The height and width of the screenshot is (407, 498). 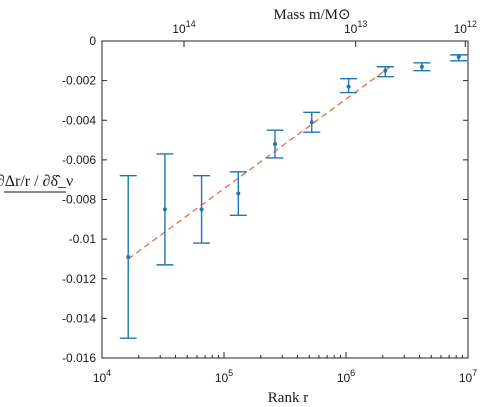 What do you see at coordinates (355, 27) in the screenshot?
I see `top-tick-label: 1013` at bounding box center [355, 27].